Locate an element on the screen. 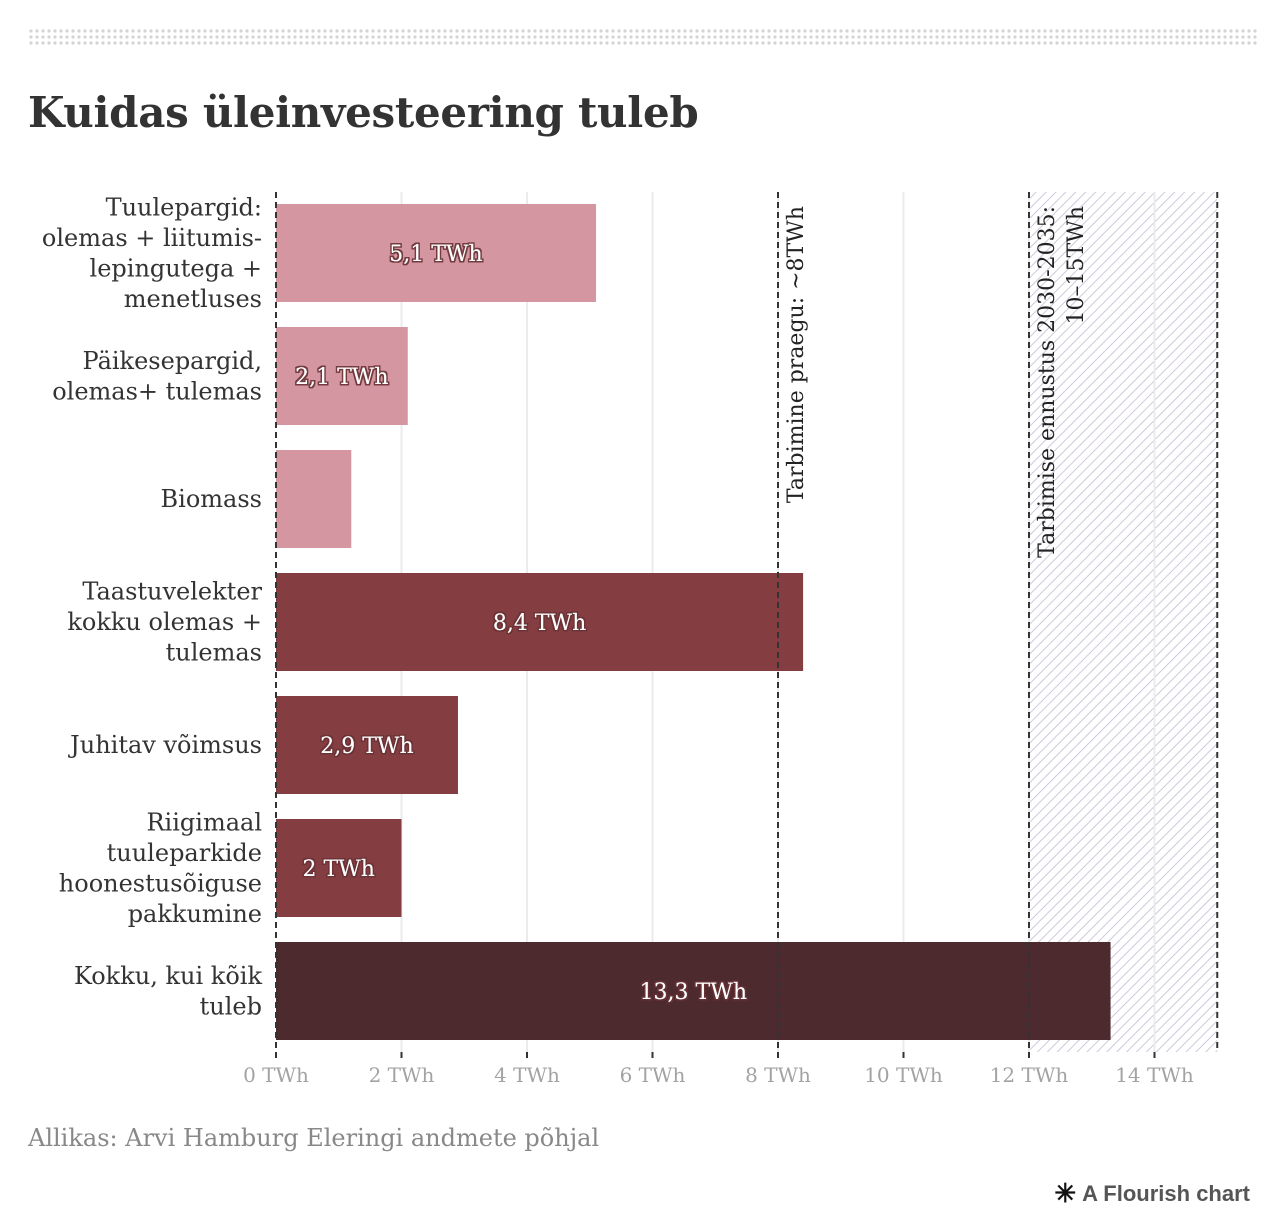 This screenshot has height=1230, width=1288. category-label: Tuulepargid: is located at coordinates (184, 207).